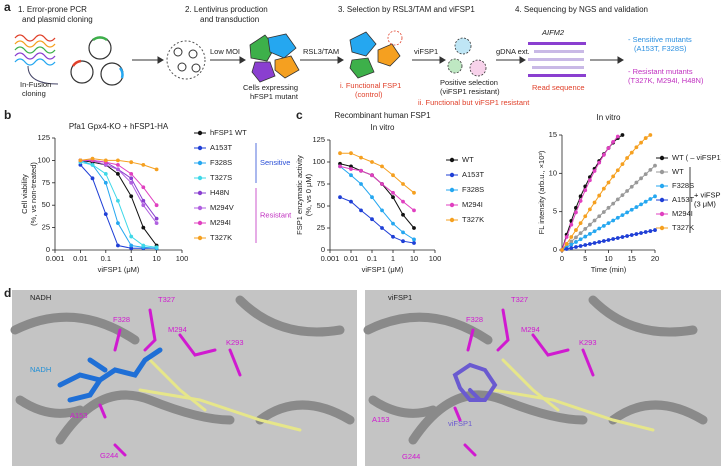 Image resolution: width=721 pixels, height=466 pixels. What do you see at coordinates (370, 85) in the screenshot?
I see `label: i. Functional FSP1` at bounding box center [370, 85].